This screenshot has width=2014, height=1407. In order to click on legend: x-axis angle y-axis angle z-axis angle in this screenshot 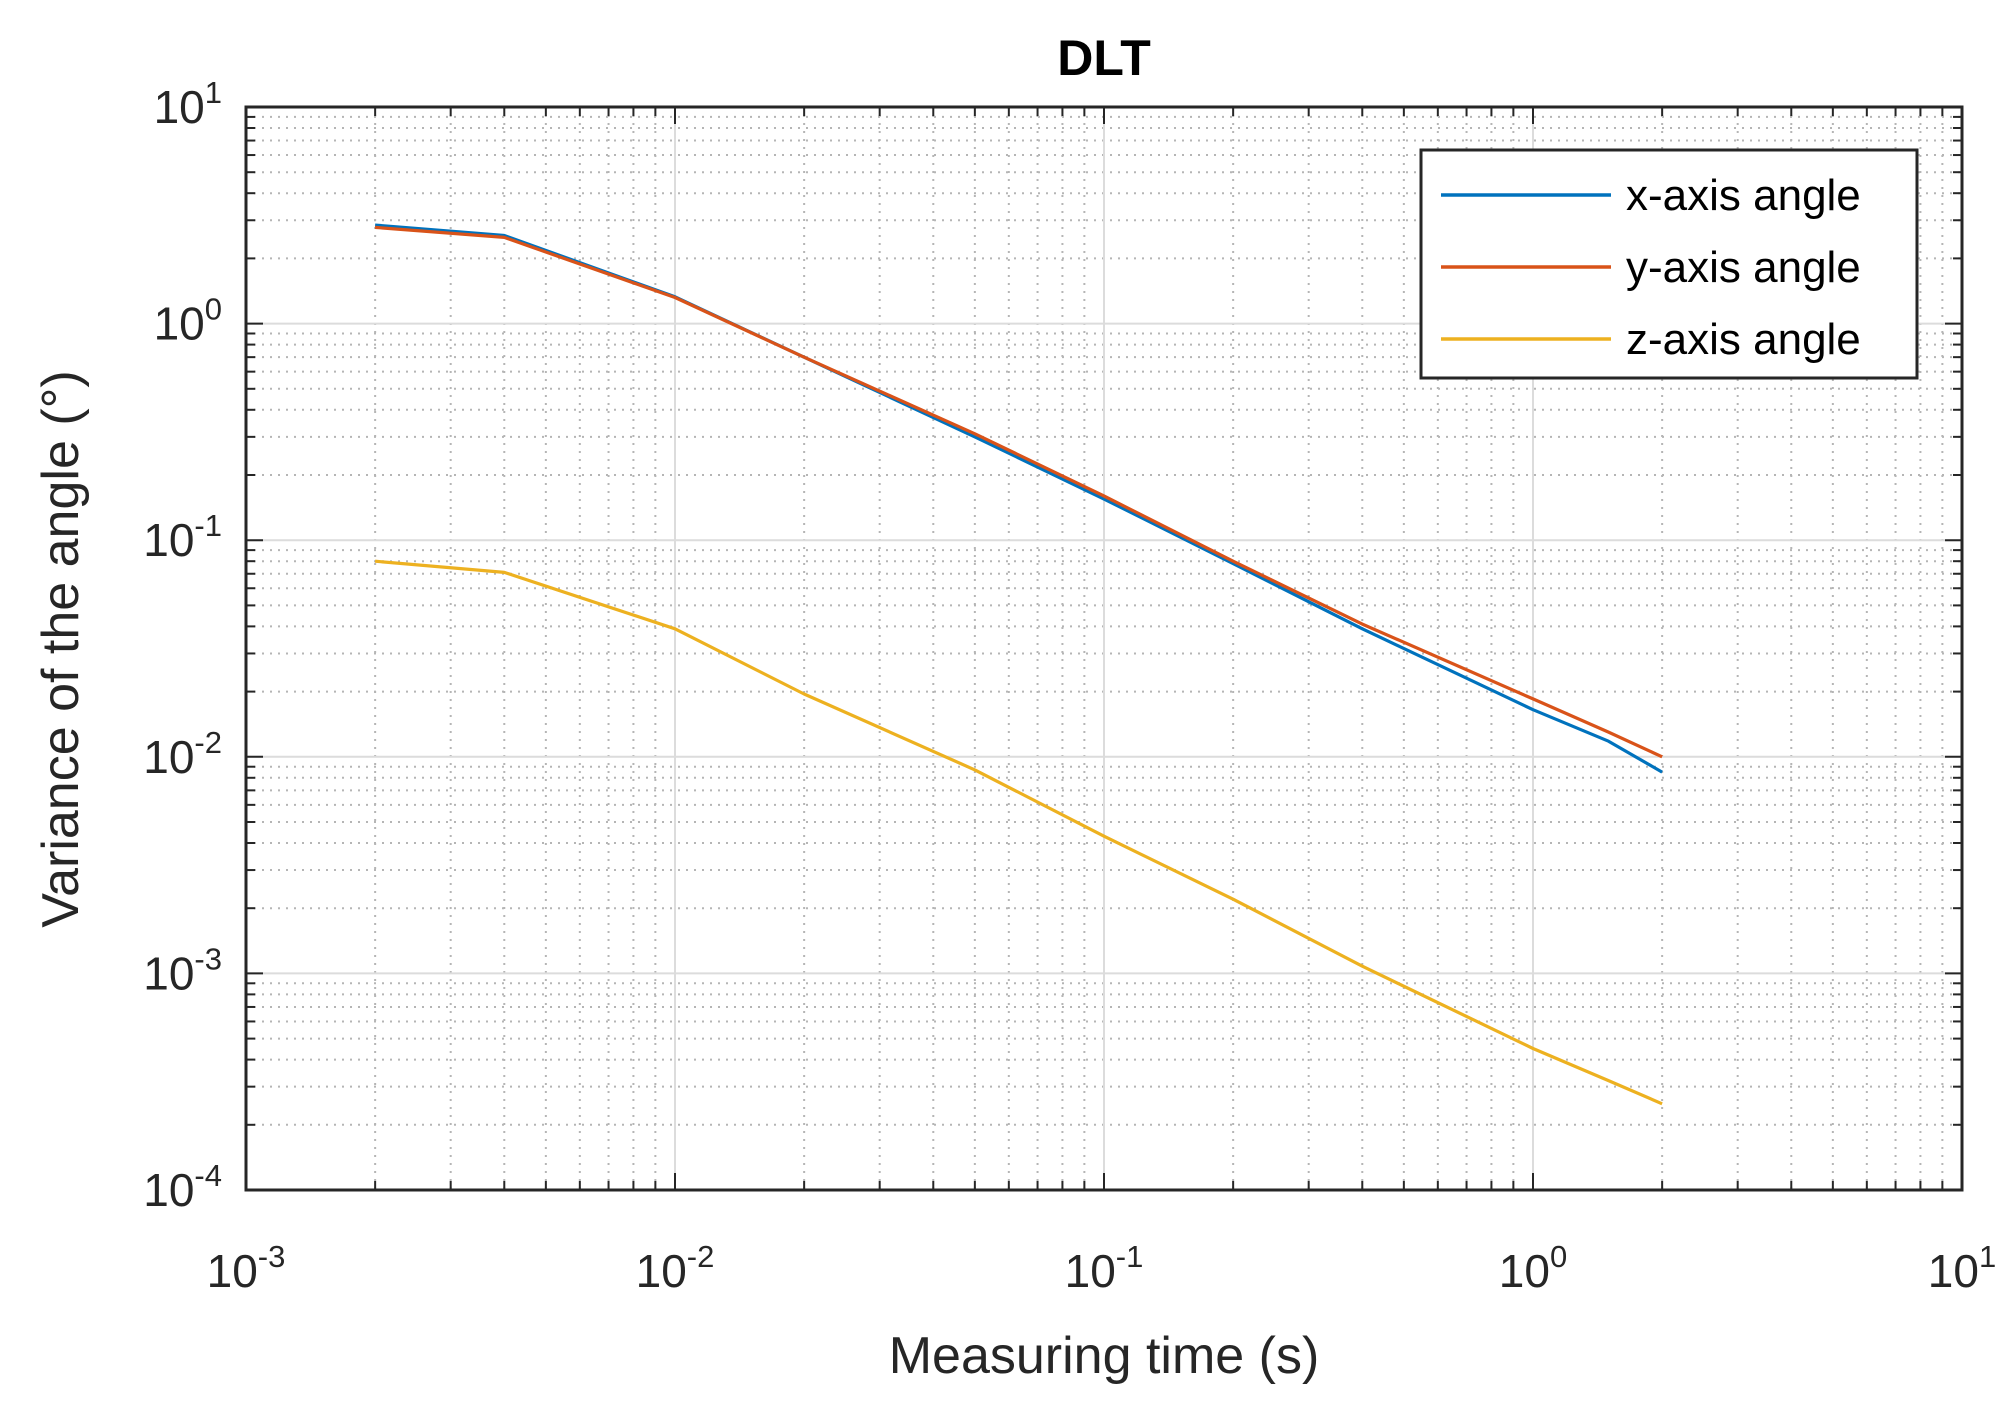, I will do `click(1669, 264)`.